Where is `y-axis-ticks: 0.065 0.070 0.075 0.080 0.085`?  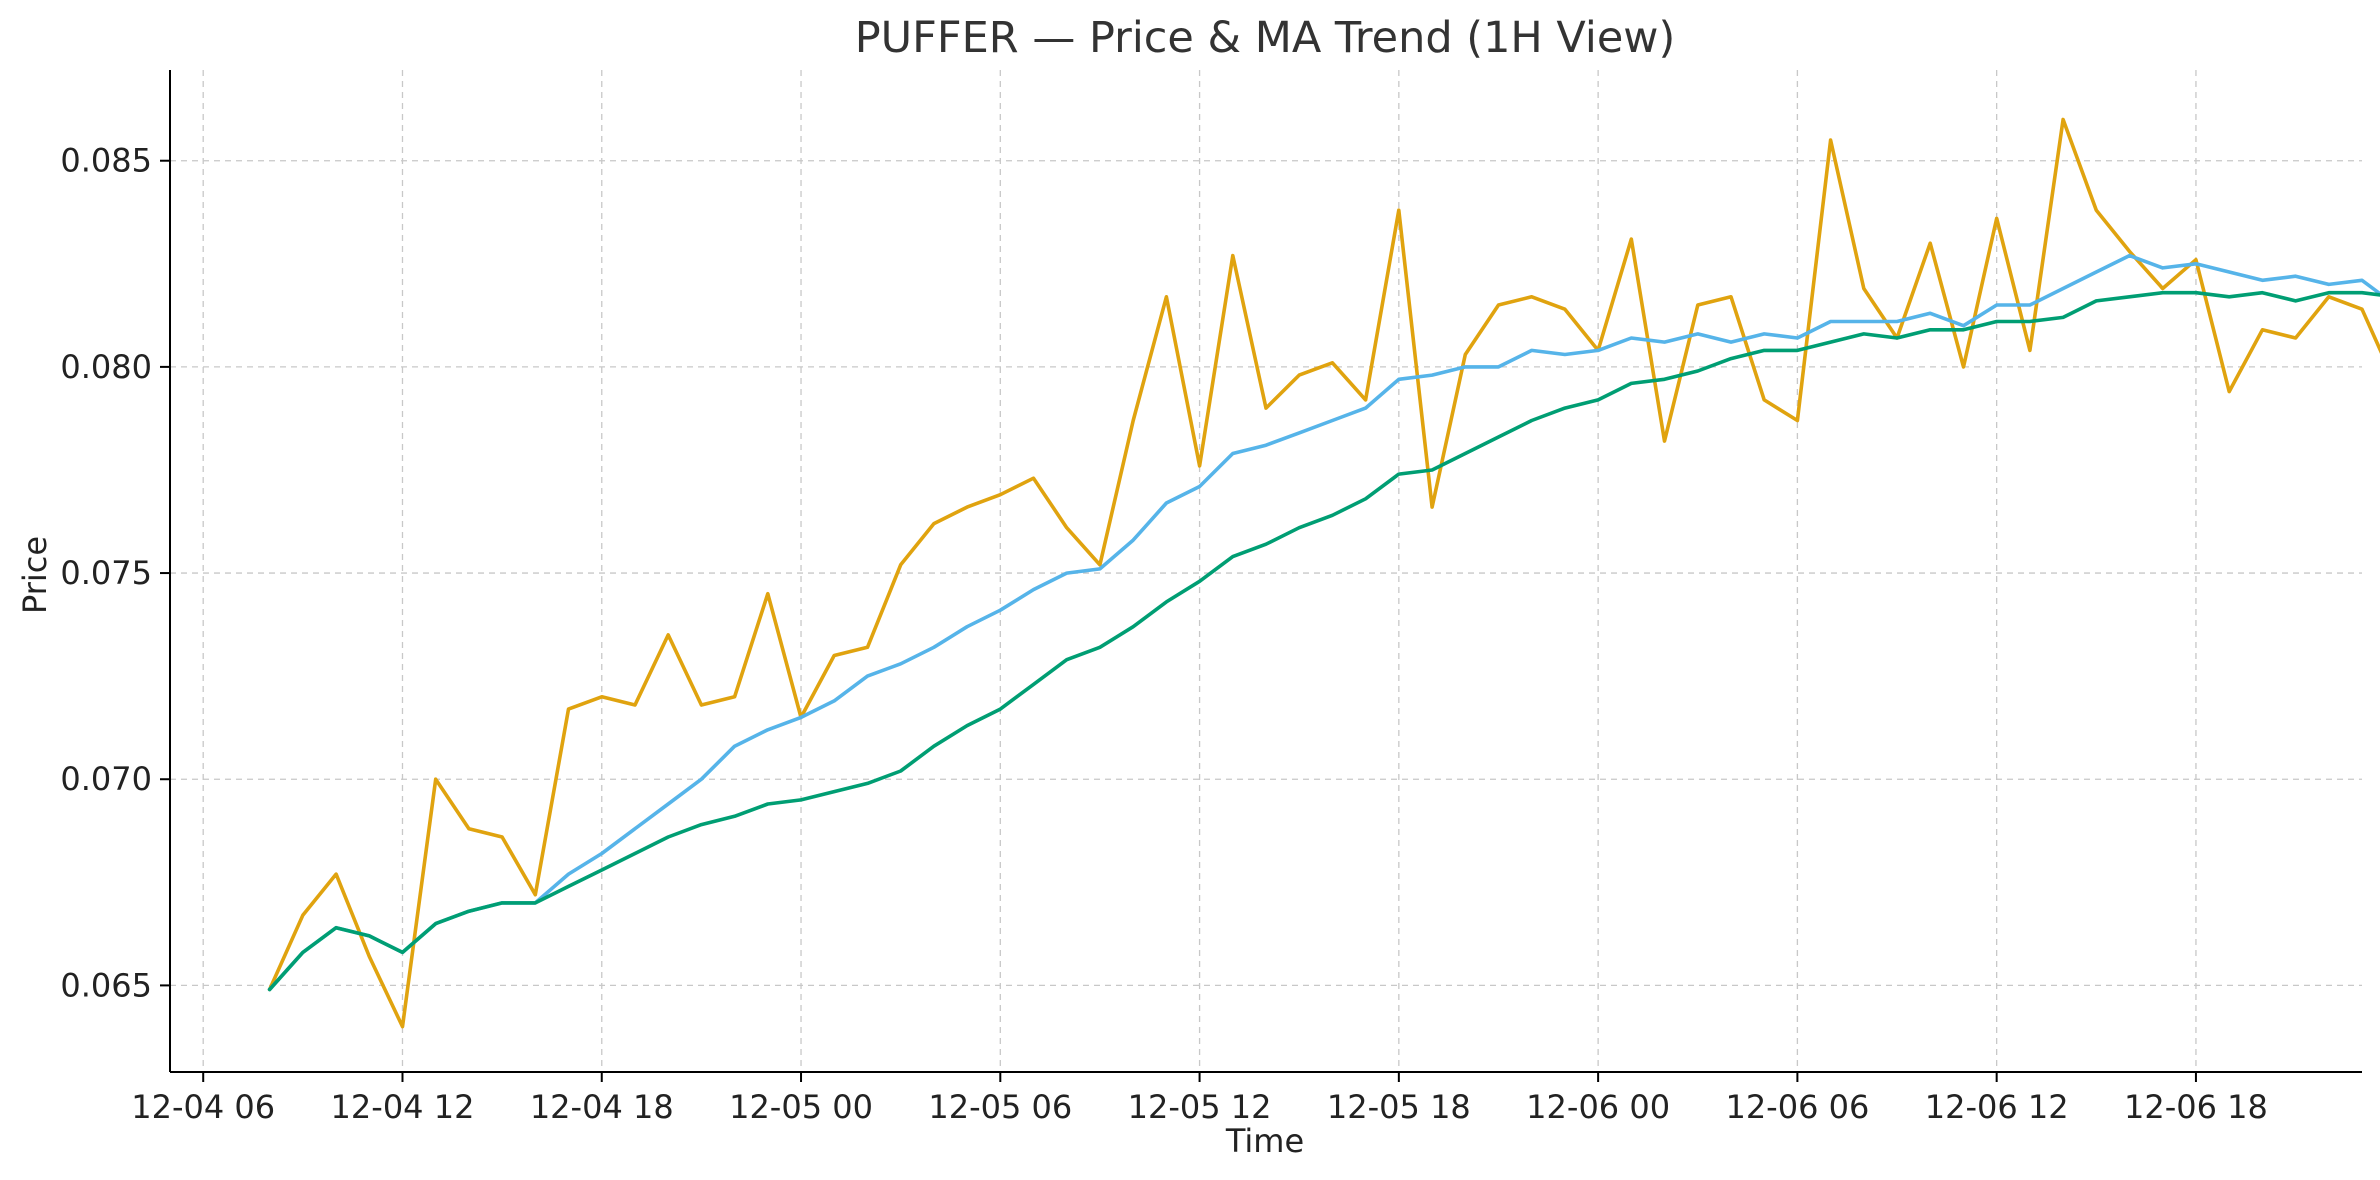 y-axis-ticks: 0.065 0.070 0.075 0.080 0.085 is located at coordinates (115, 573).